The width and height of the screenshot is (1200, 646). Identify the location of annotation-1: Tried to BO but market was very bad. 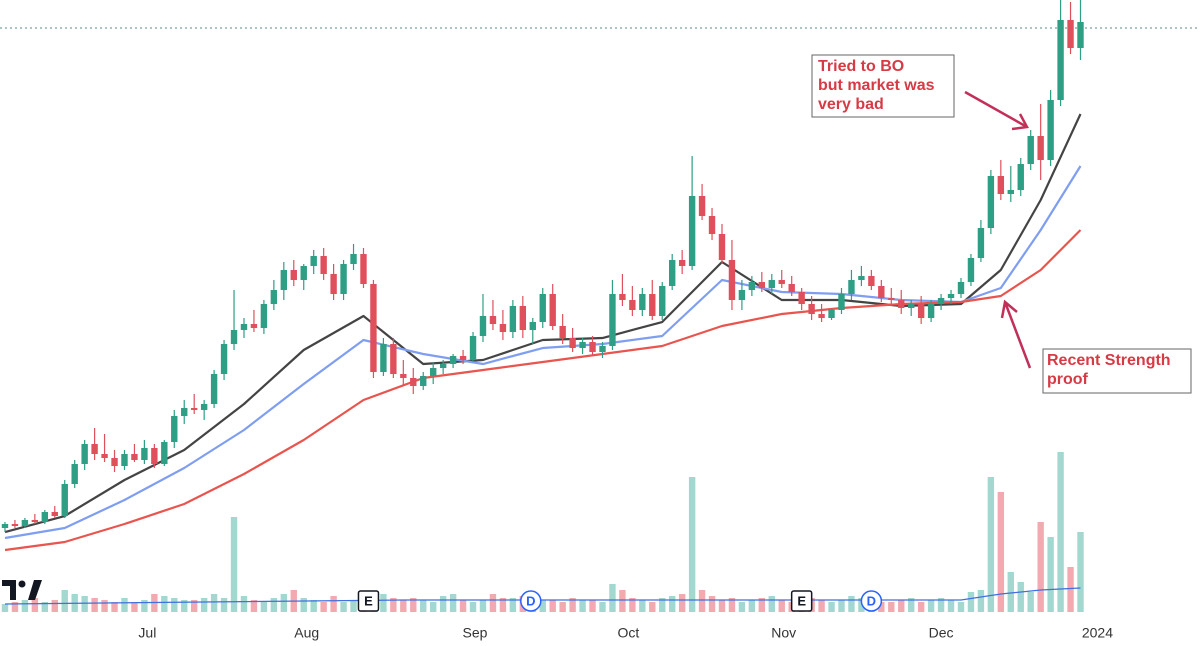
(920, 92).